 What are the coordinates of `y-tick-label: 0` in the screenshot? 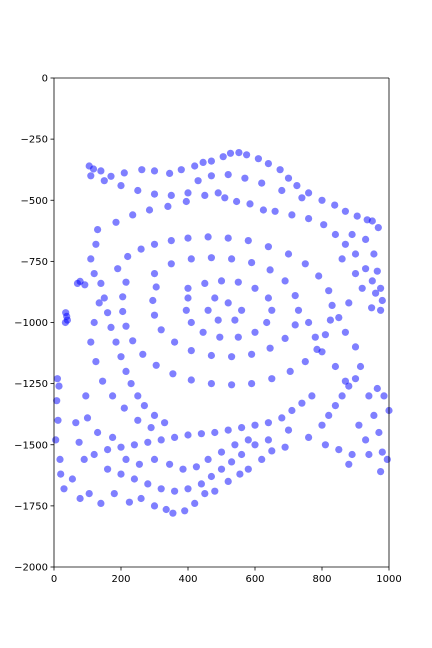 It's located at (45, 79).